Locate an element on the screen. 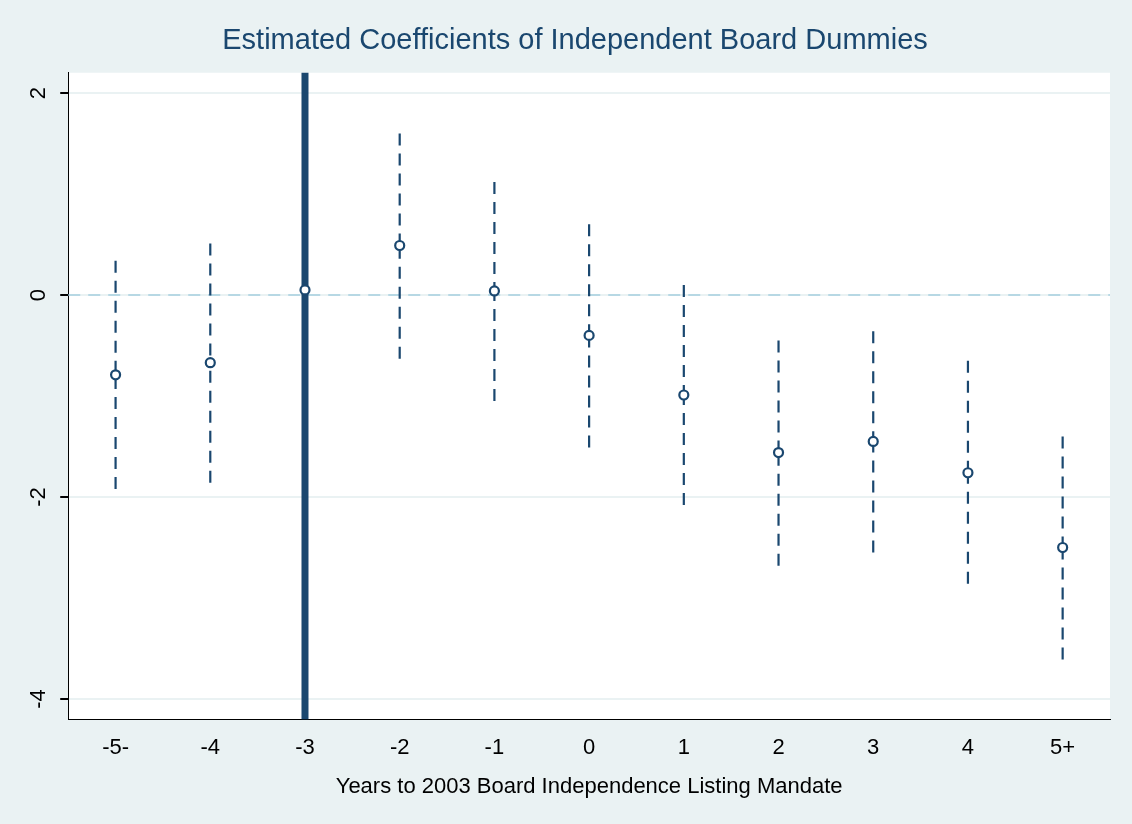 Image resolution: width=1132 pixels, height=824 pixels. y-tick-label: 2 is located at coordinates (38, 93).